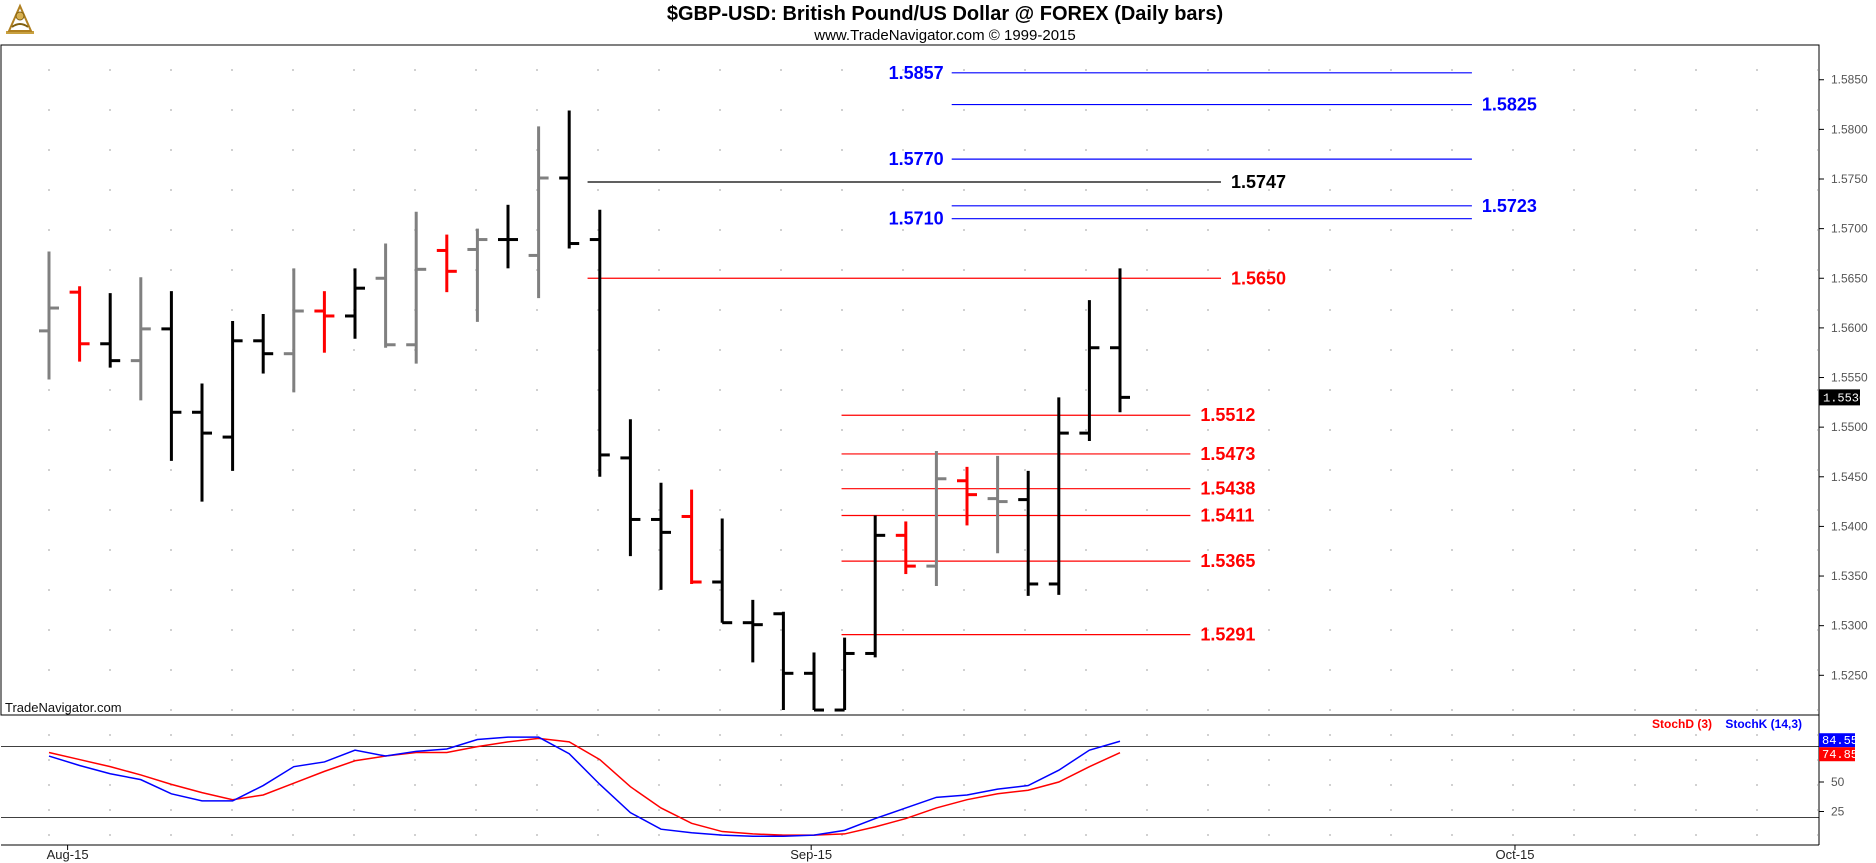 The width and height of the screenshot is (1876, 863). Describe the element at coordinates (1849, 626) in the screenshot. I see `price-tick-label: 1.5300` at that location.